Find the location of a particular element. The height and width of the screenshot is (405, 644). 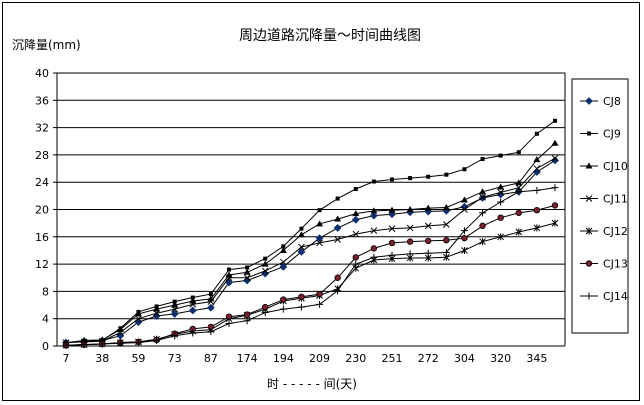

x-tick-label: 7 is located at coordinates (66, 358).